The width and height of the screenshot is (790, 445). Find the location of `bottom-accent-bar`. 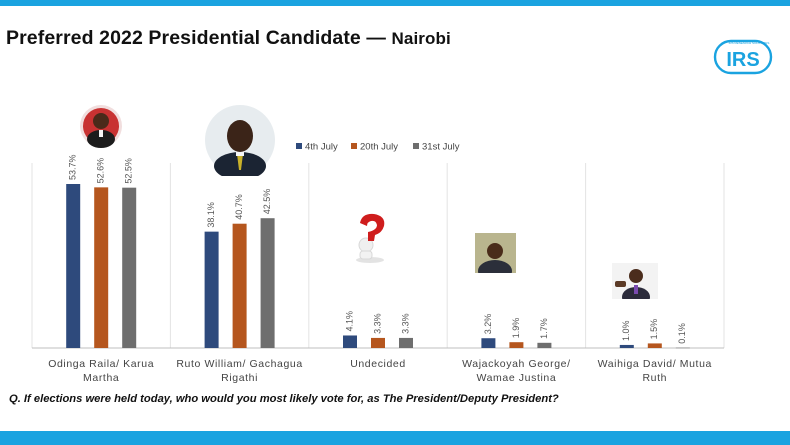

bottom-accent-bar is located at coordinates (395, 438).